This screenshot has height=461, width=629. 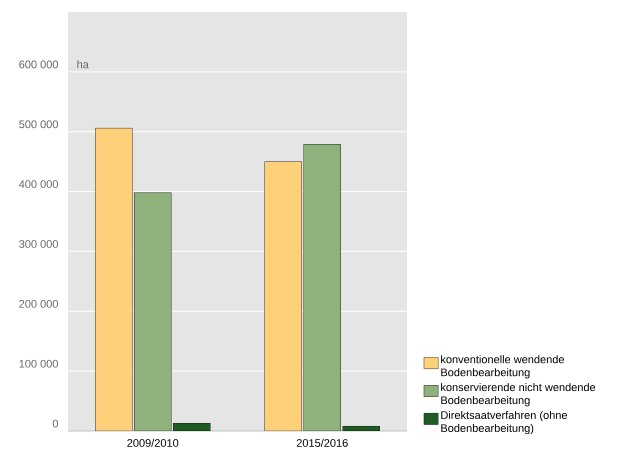 What do you see at coordinates (518, 394) in the screenshot?
I see `legend-label: konservierende nicht wendende Bodenbearbeitung` at bounding box center [518, 394].